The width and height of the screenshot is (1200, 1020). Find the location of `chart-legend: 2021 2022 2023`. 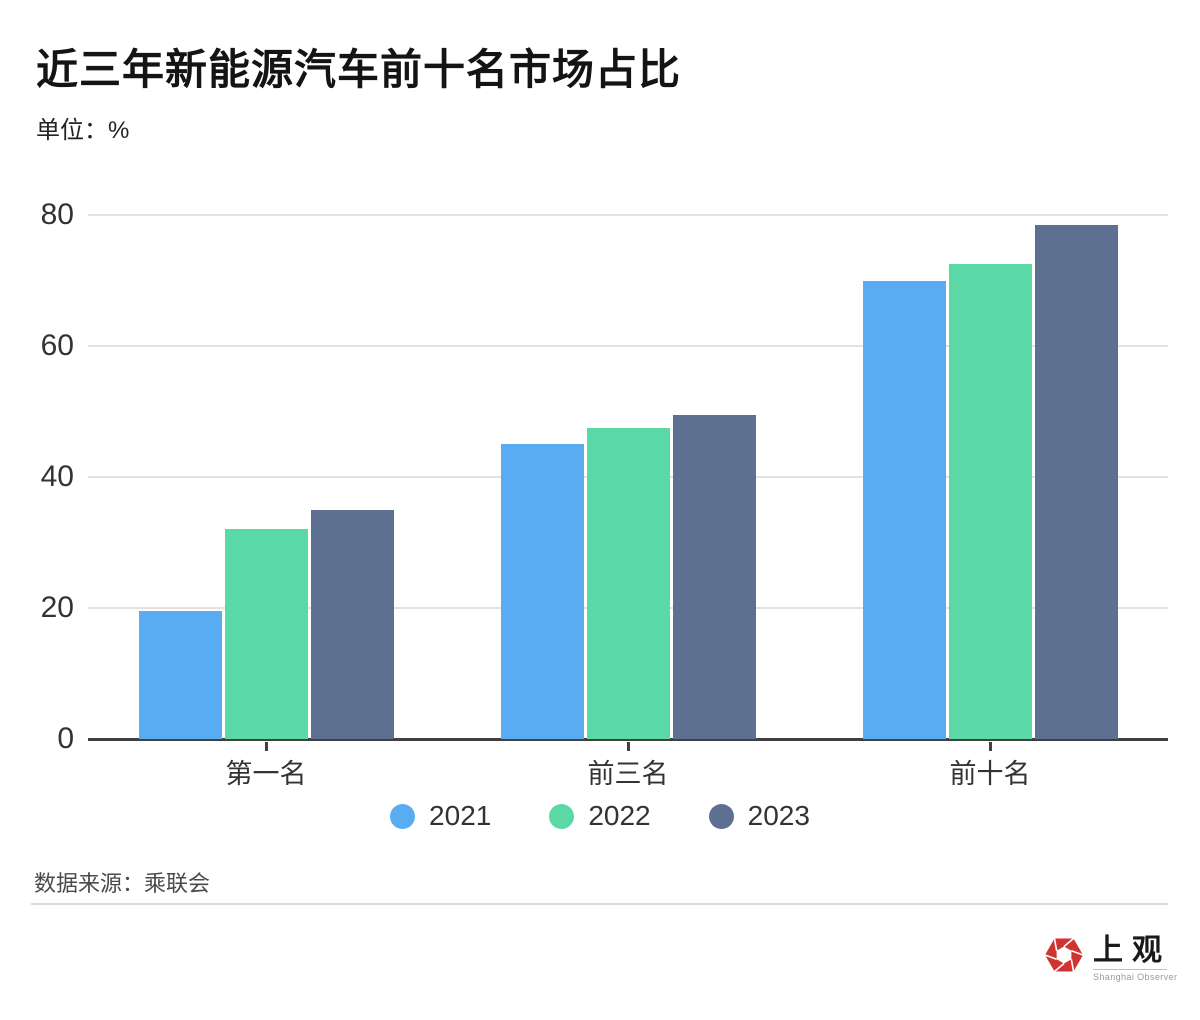

chart-legend: 2021 2022 2023 is located at coordinates (600, 816).